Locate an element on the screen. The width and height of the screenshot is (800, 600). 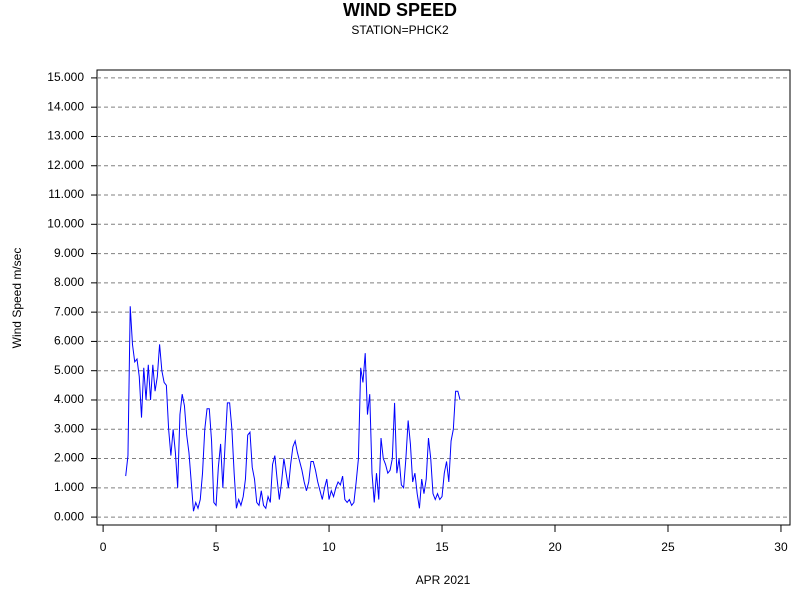
y-tick-label: 3.000 is located at coordinates (69, 428).